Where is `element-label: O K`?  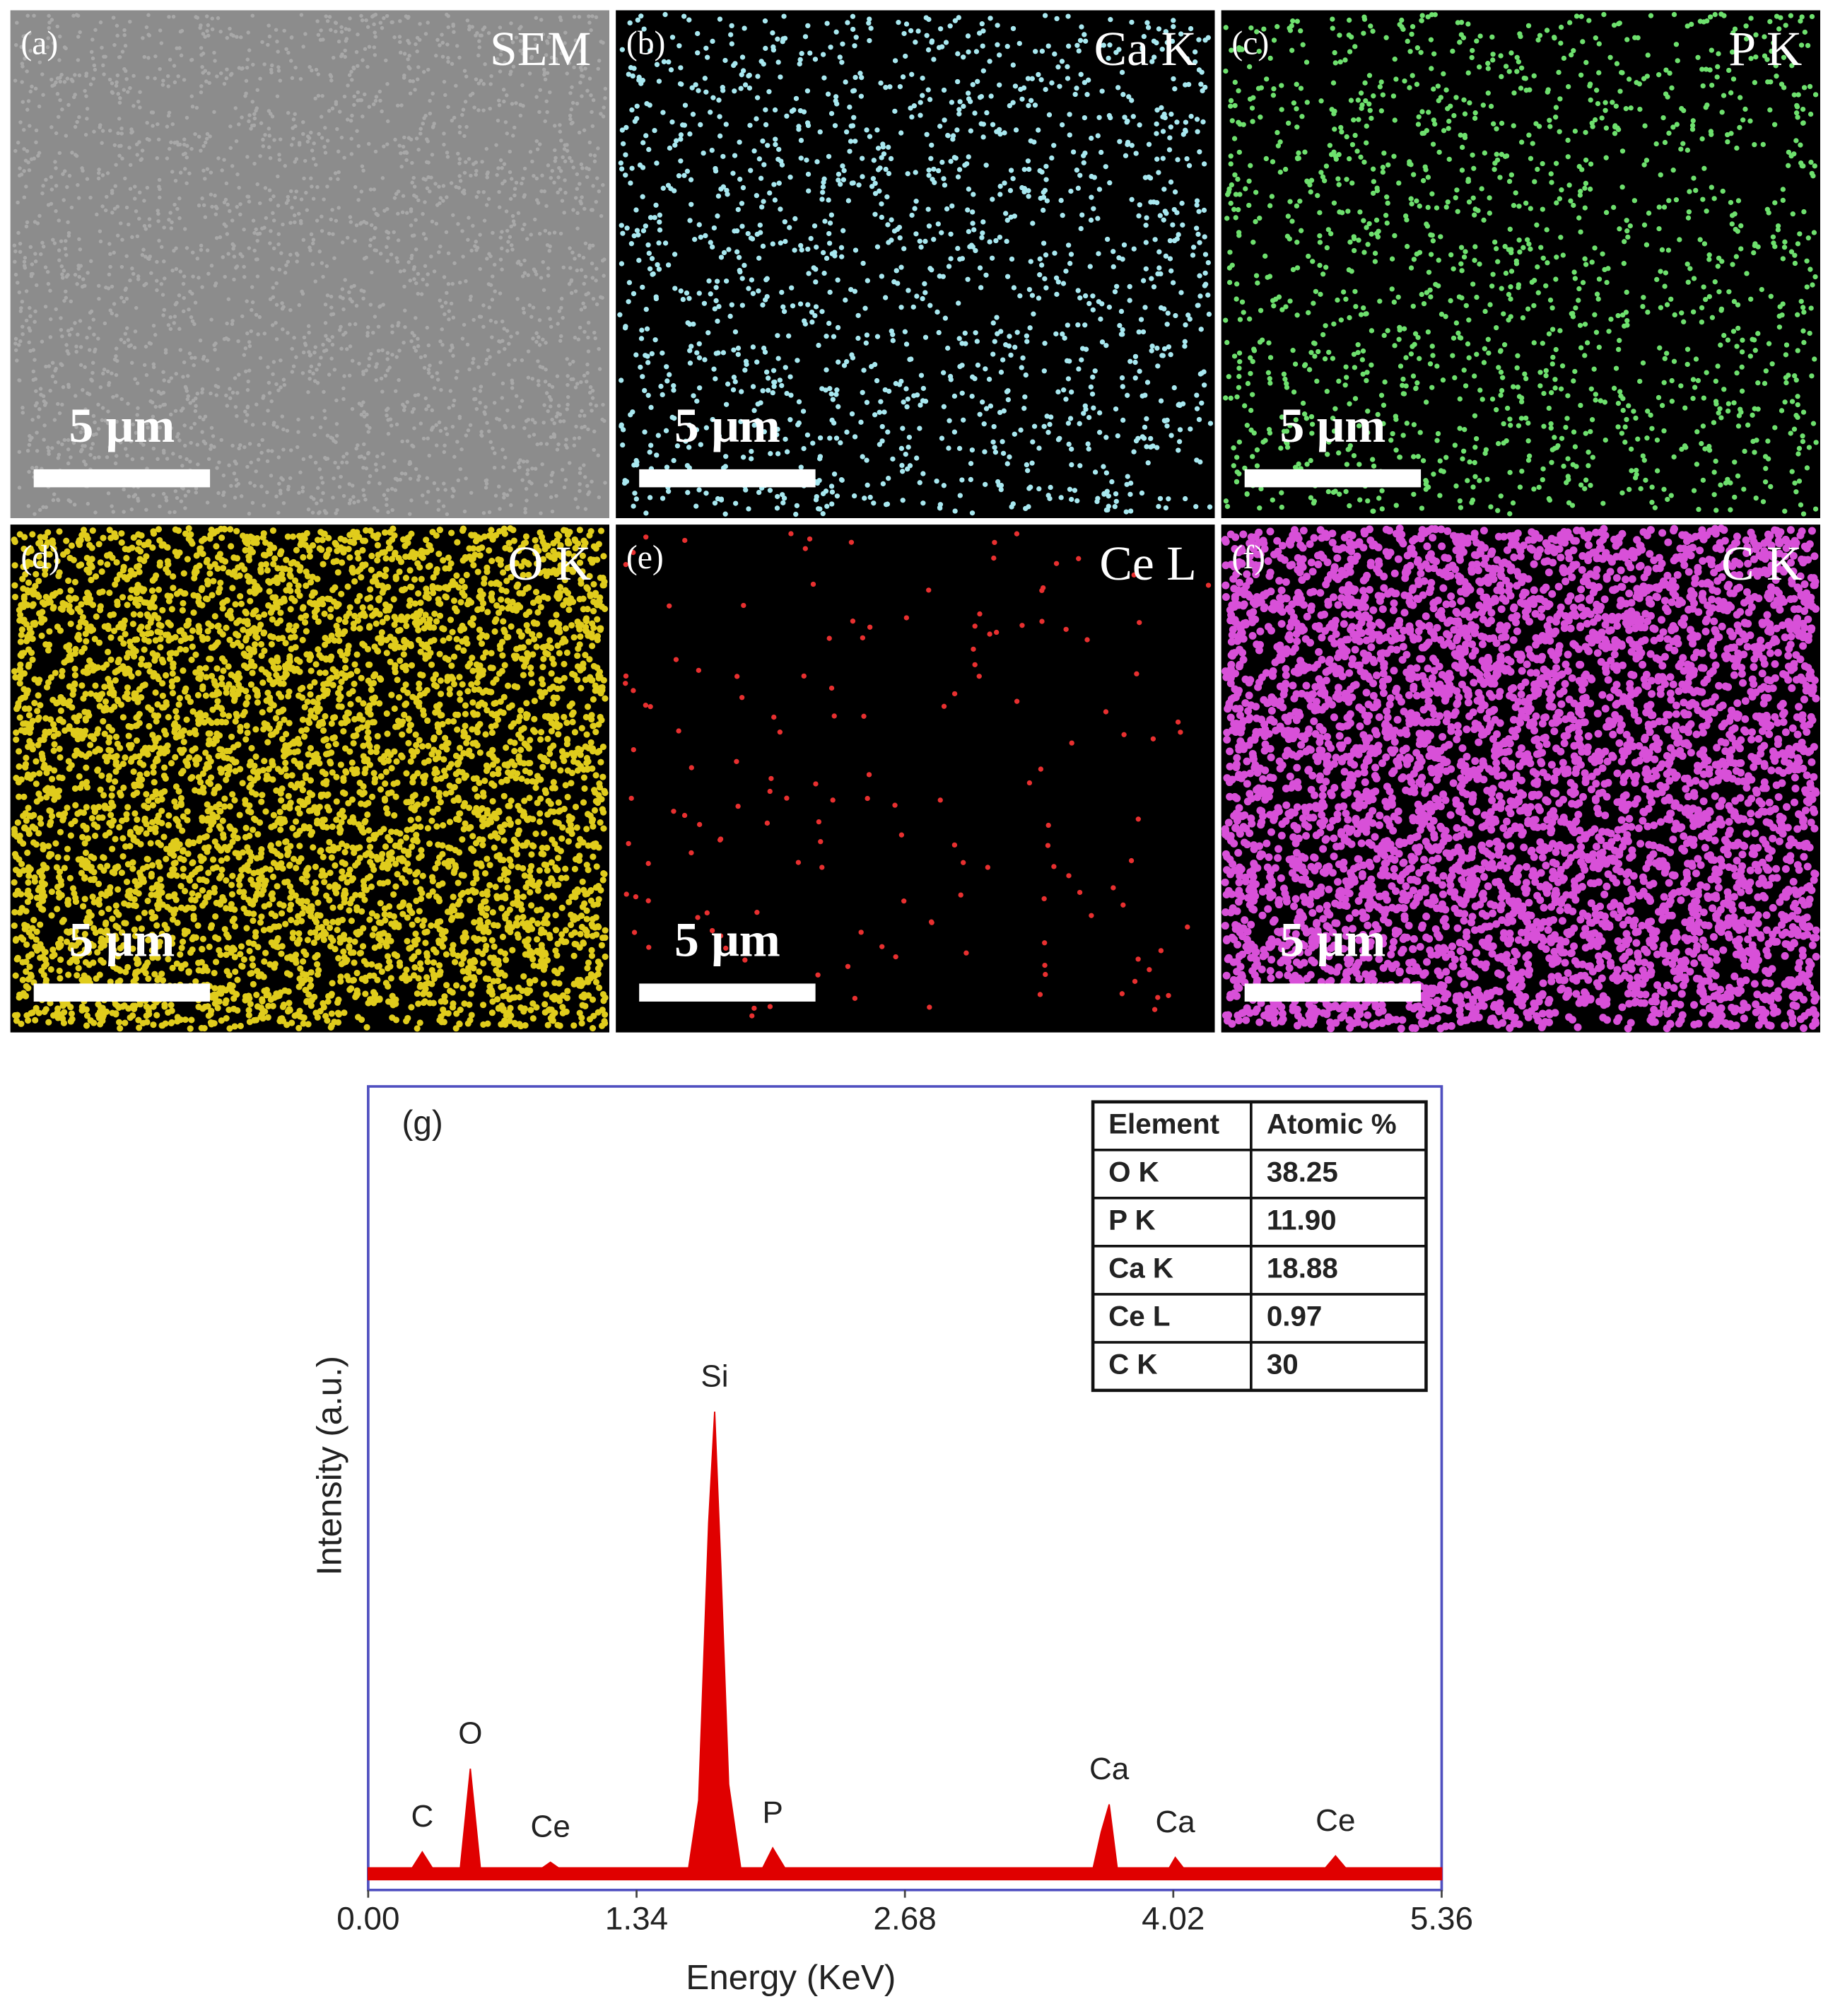 element-label: O K is located at coordinates (549, 564).